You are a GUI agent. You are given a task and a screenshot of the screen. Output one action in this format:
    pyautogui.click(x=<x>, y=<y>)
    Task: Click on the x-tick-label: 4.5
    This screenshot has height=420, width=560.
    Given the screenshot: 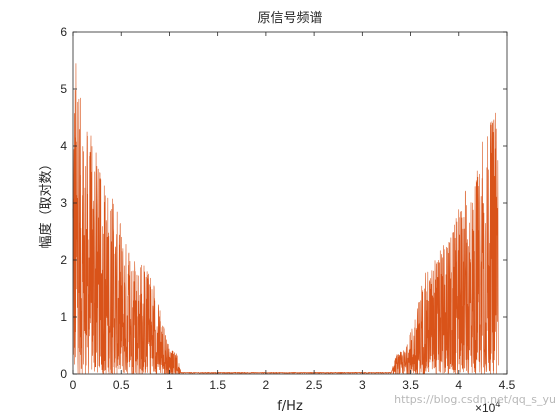 What is the action you would take?
    pyautogui.click(x=507, y=385)
    